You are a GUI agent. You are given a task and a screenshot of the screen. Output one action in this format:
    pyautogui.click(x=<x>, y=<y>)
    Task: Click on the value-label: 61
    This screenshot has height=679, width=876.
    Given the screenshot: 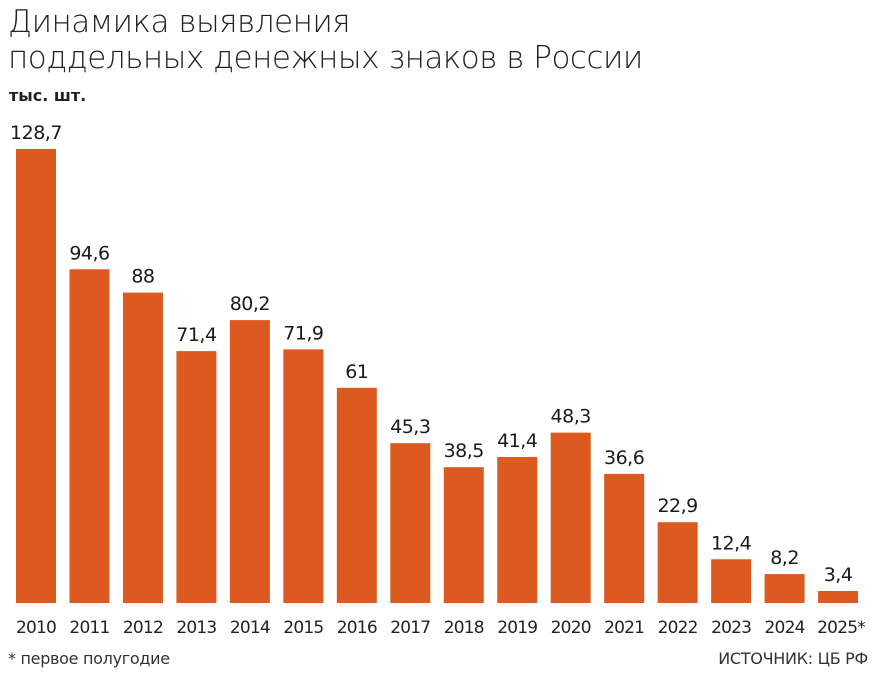 What is the action you would take?
    pyautogui.click(x=356, y=372)
    